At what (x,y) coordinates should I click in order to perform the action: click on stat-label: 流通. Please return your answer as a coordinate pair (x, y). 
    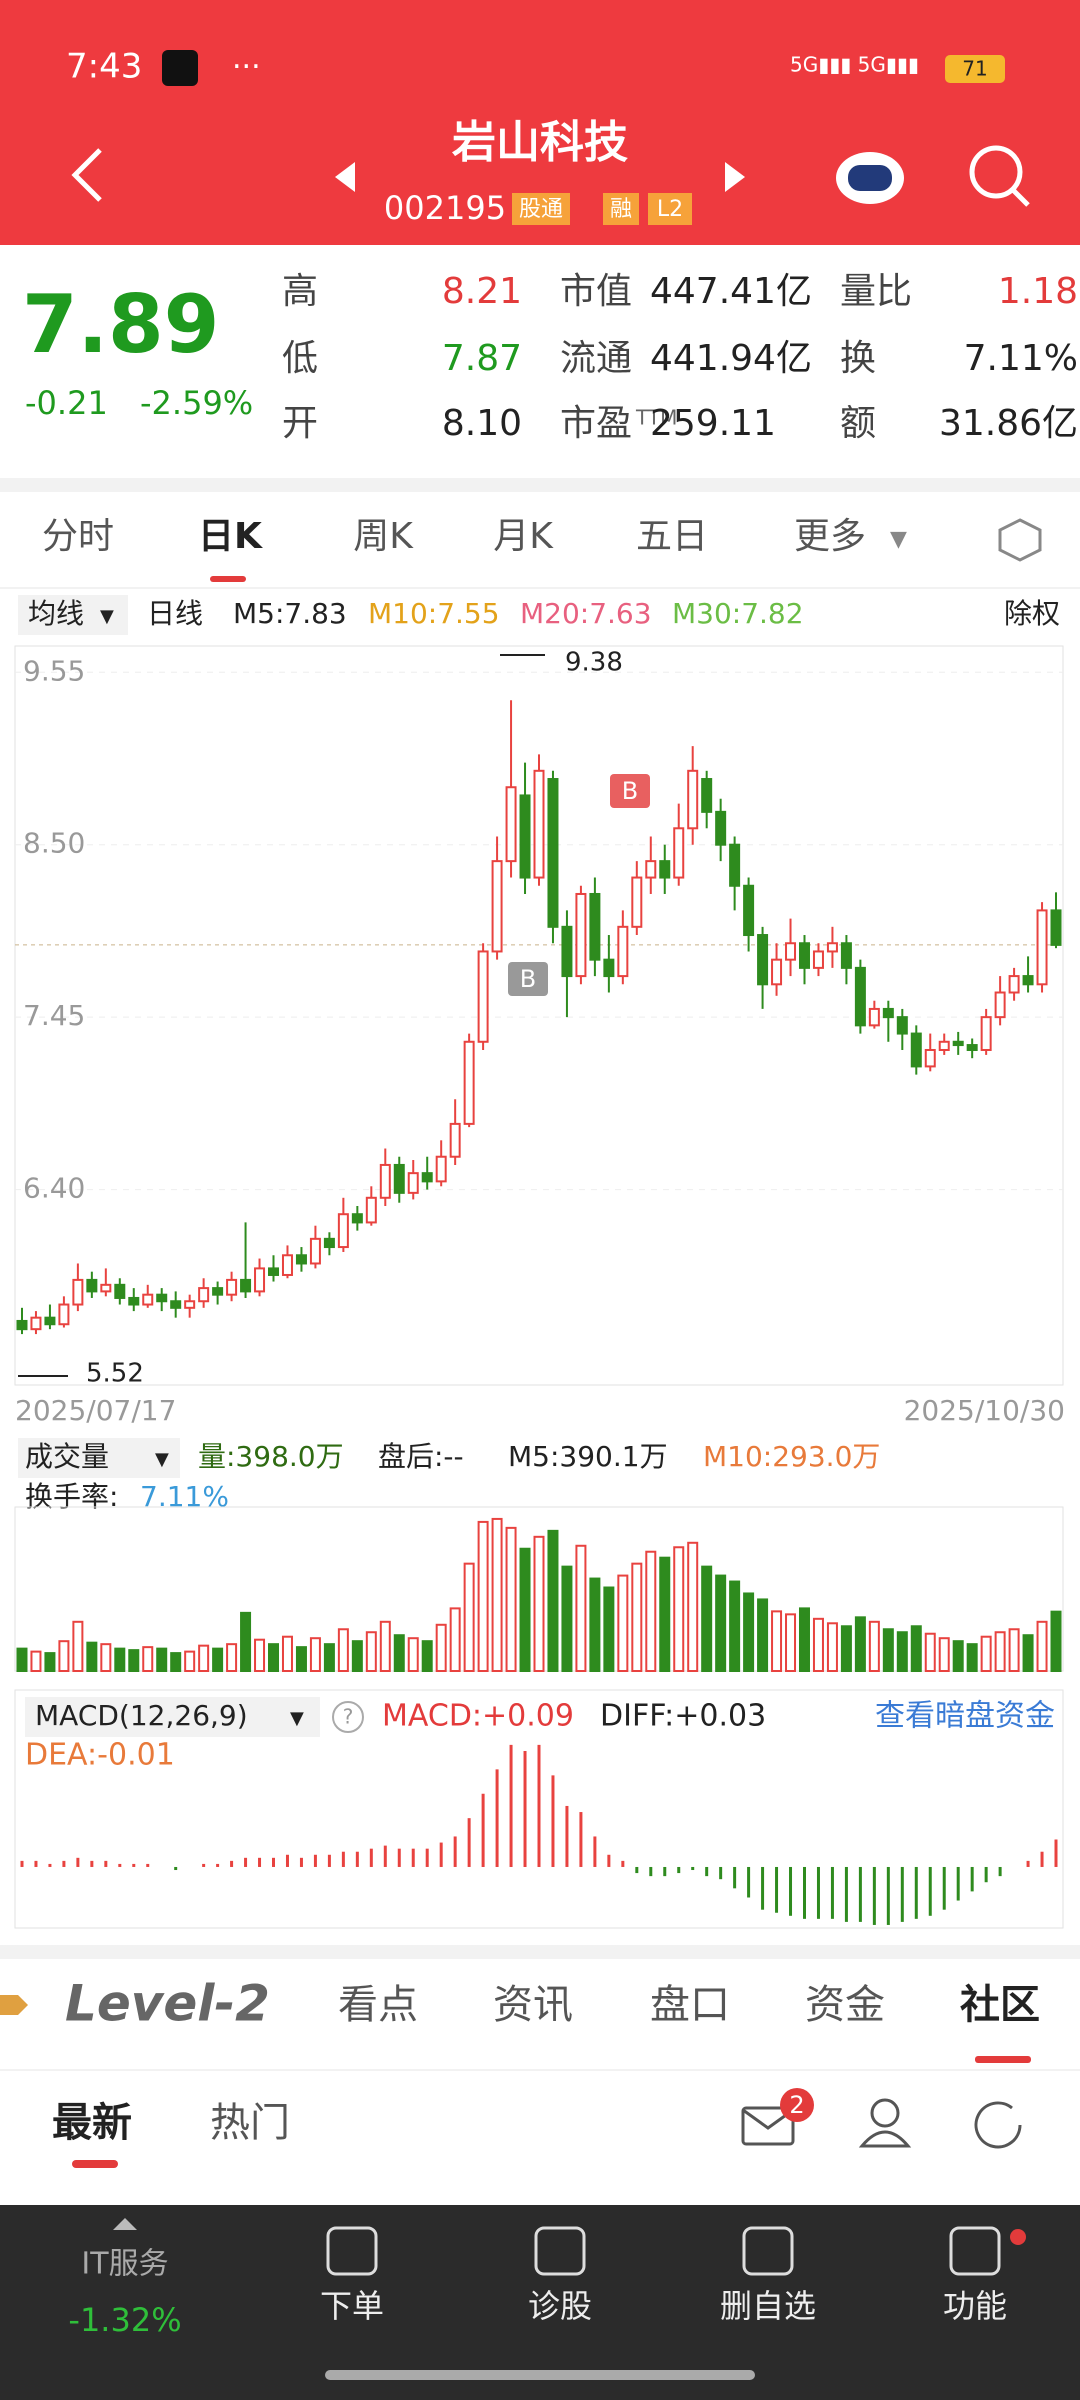
    Looking at the image, I should click on (596, 358).